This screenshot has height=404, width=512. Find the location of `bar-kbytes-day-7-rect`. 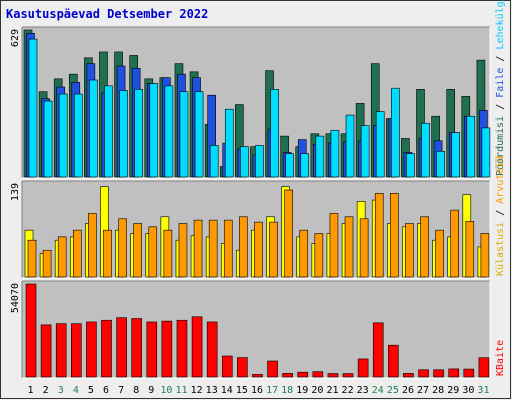

bar-kbytes-day-7-rect is located at coordinates (121, 347).